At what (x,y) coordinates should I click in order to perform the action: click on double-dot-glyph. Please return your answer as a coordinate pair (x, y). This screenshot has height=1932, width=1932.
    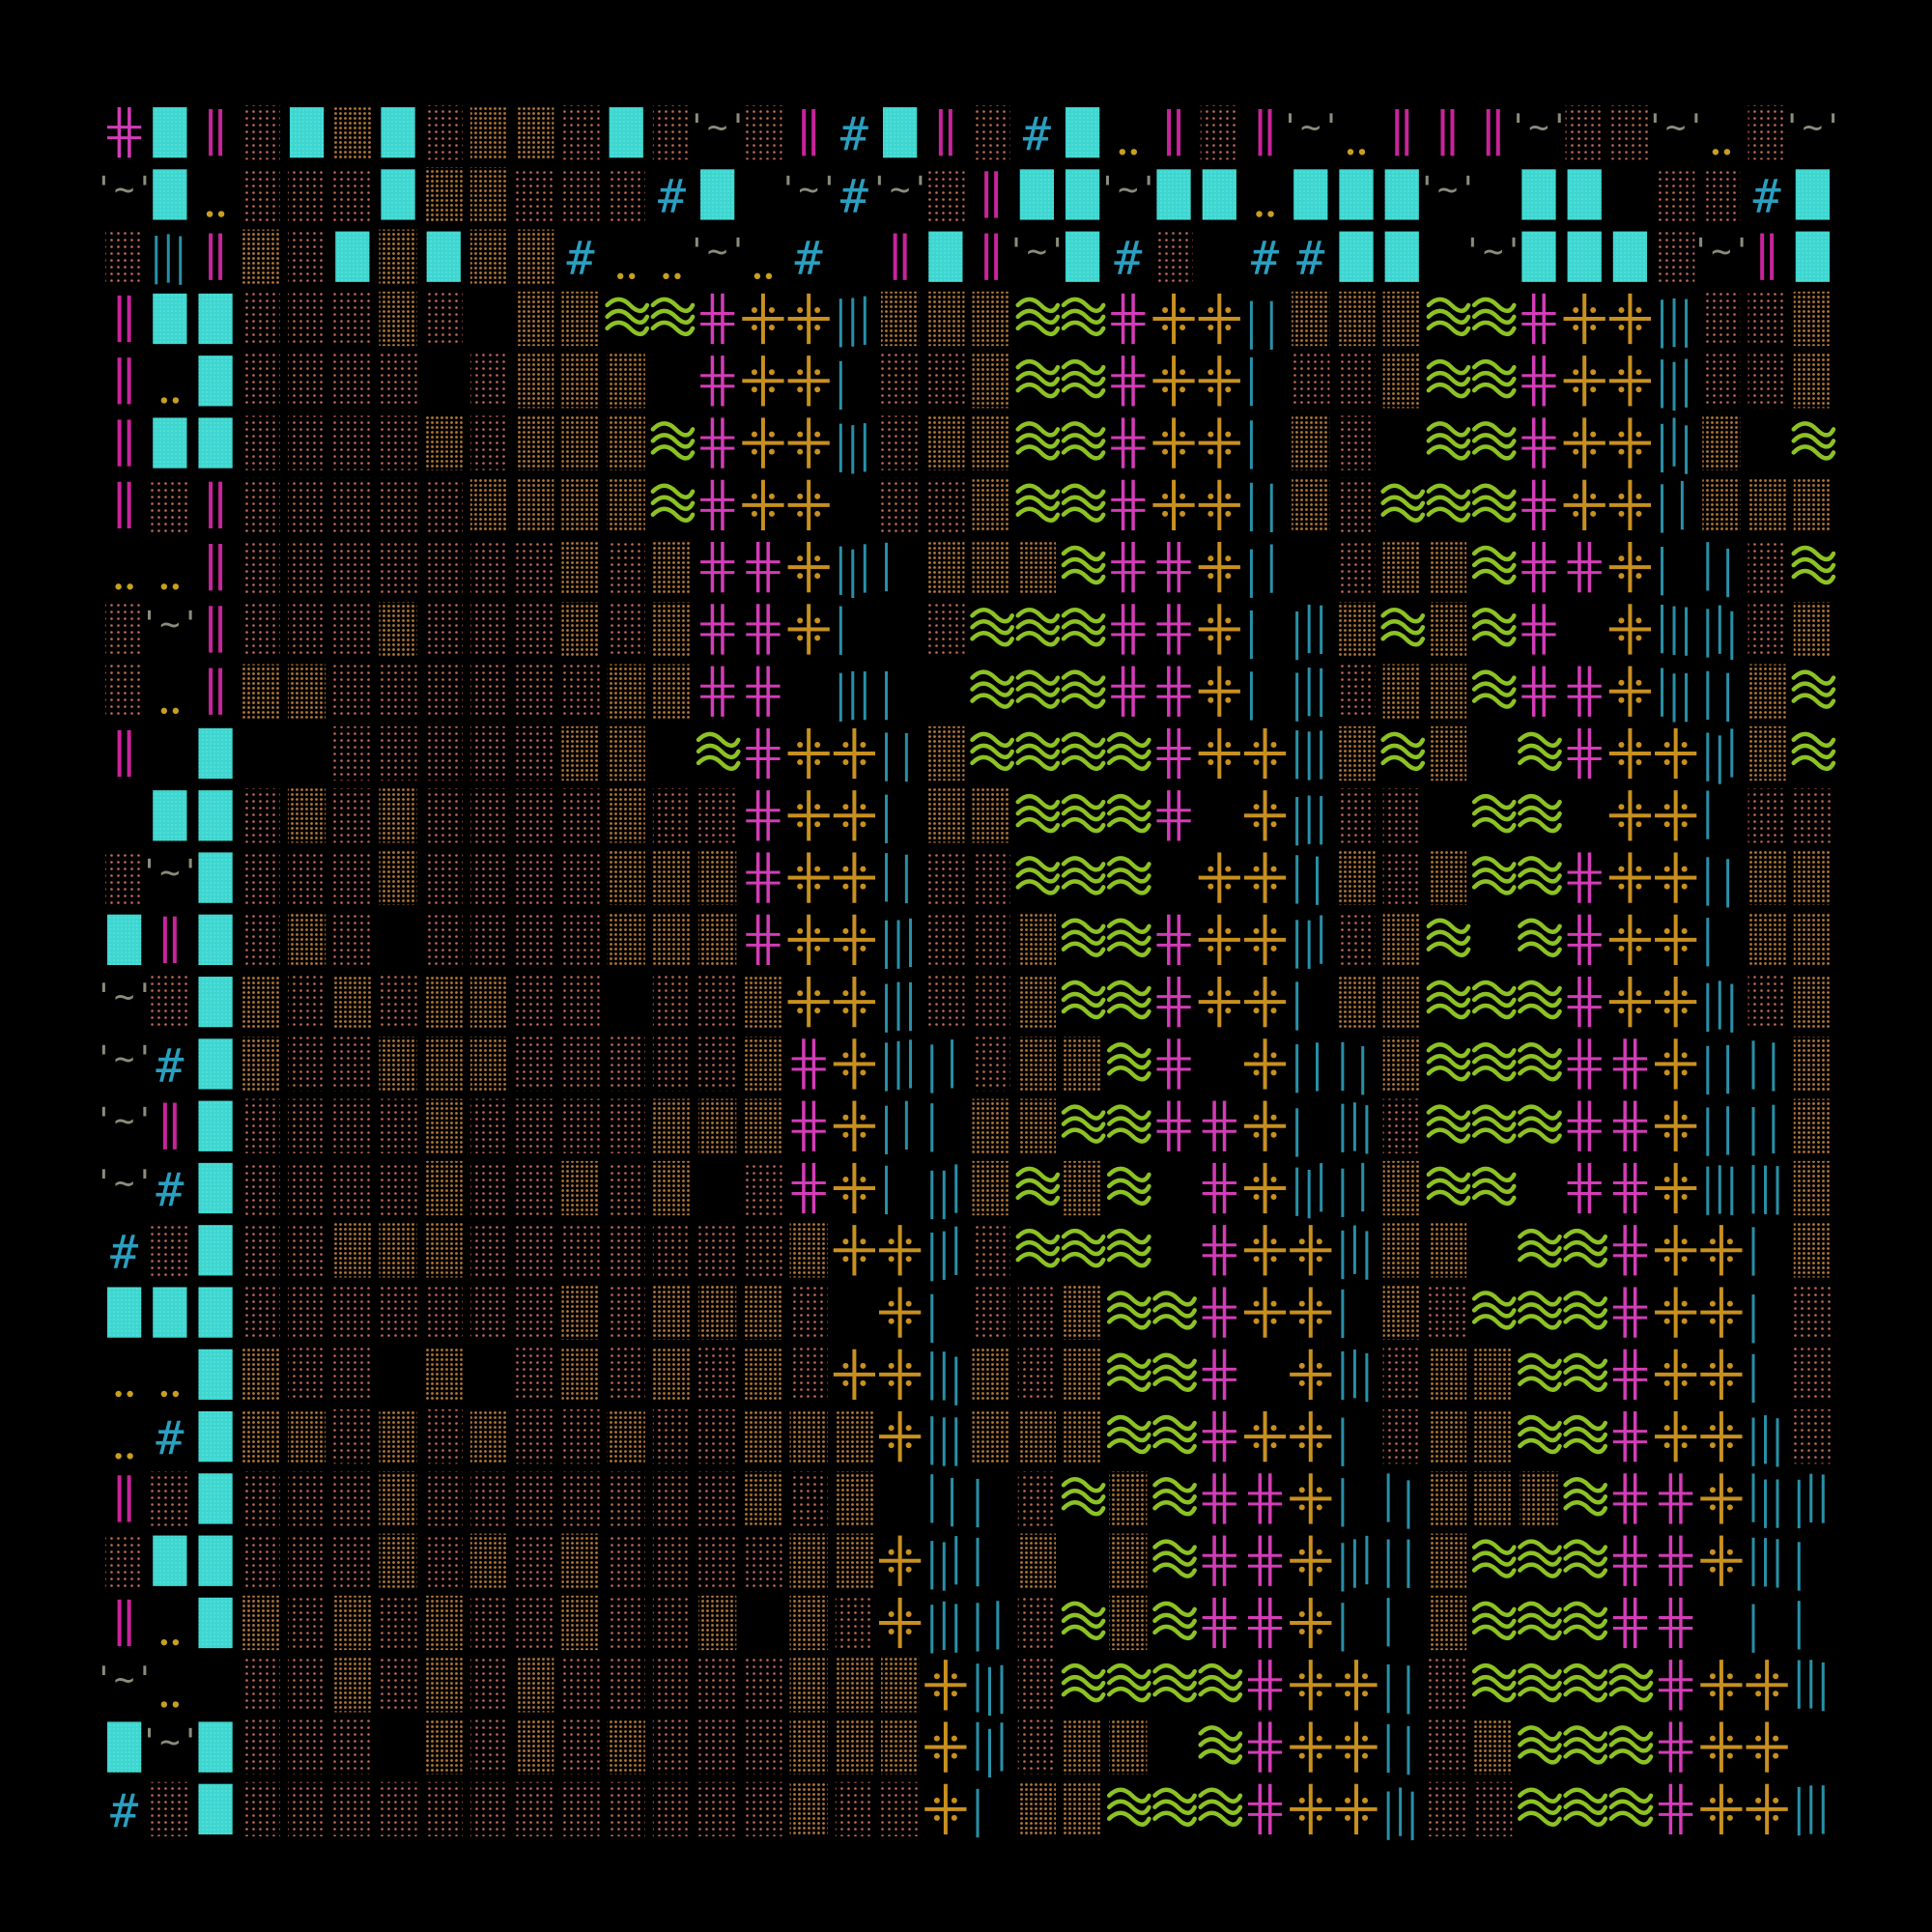
    Looking at the image, I should click on (1265, 214).